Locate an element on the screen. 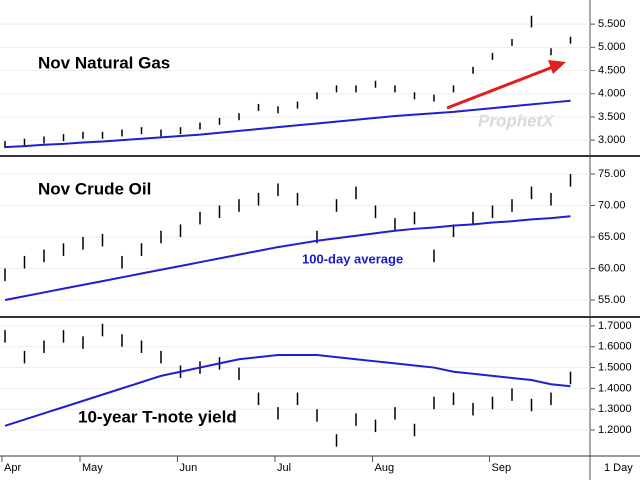 The image size is (640, 480). y-tick-label: 4.500 is located at coordinates (612, 70).